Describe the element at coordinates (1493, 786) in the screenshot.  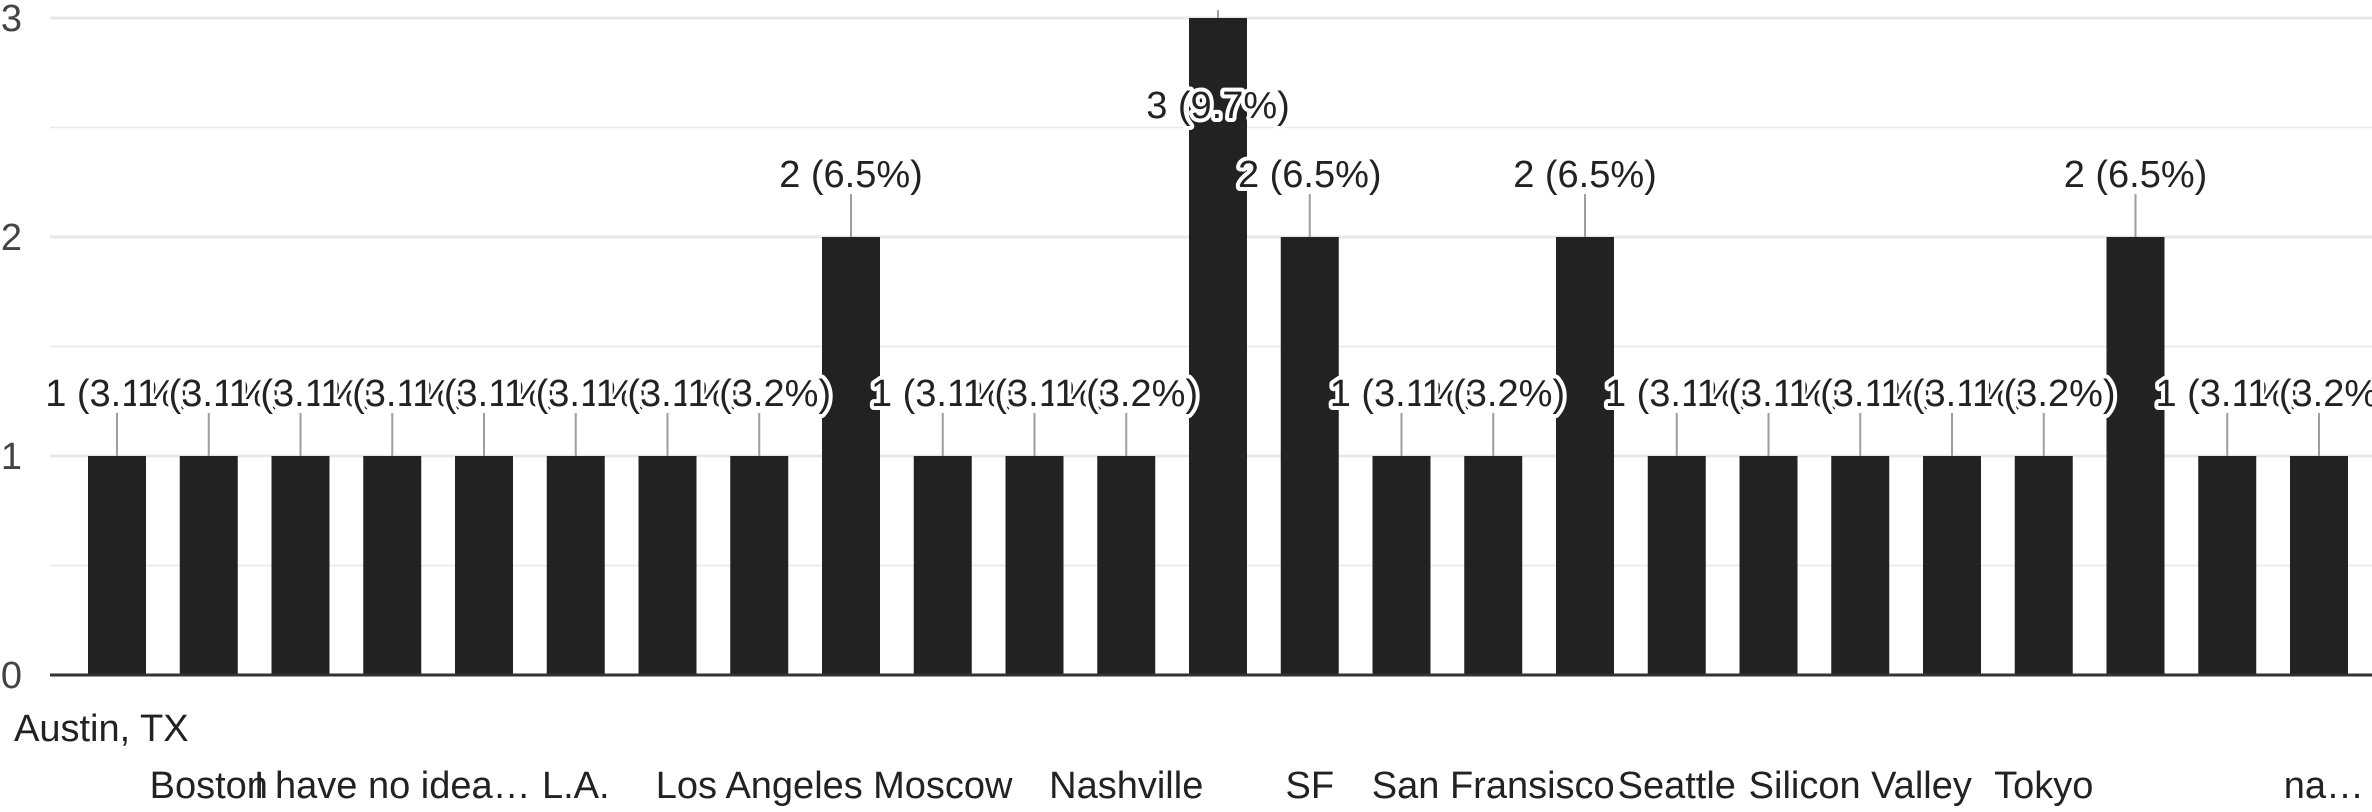
I see `x-tick-label: San Fransisco` at that location.